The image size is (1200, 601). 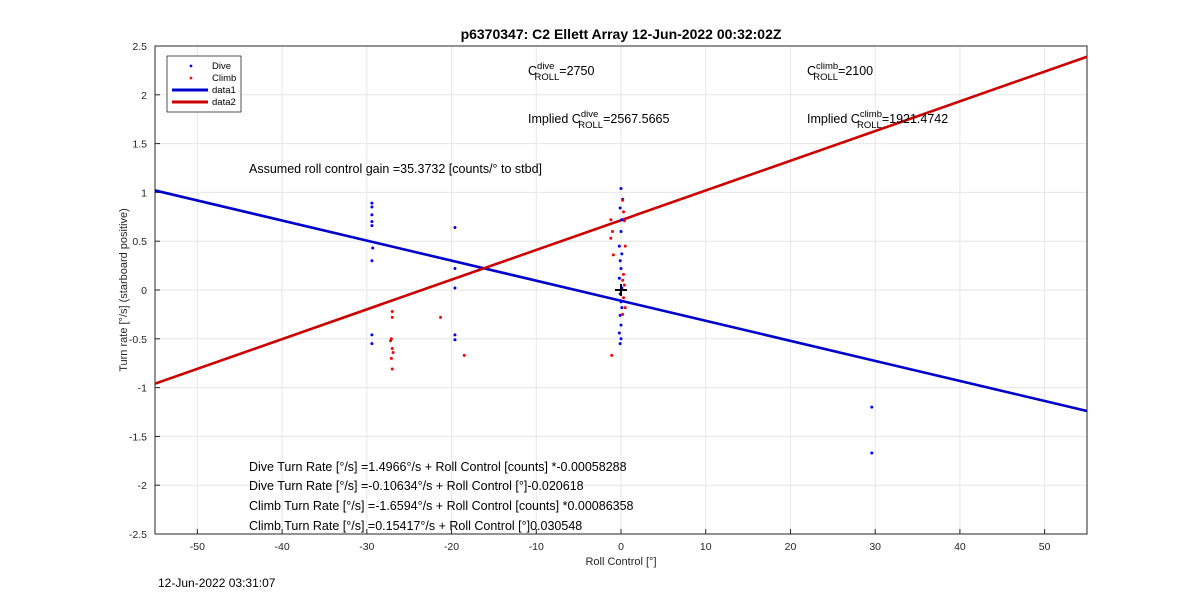 What do you see at coordinates (875, 547) in the screenshot?
I see `x-tick-label: 30` at bounding box center [875, 547].